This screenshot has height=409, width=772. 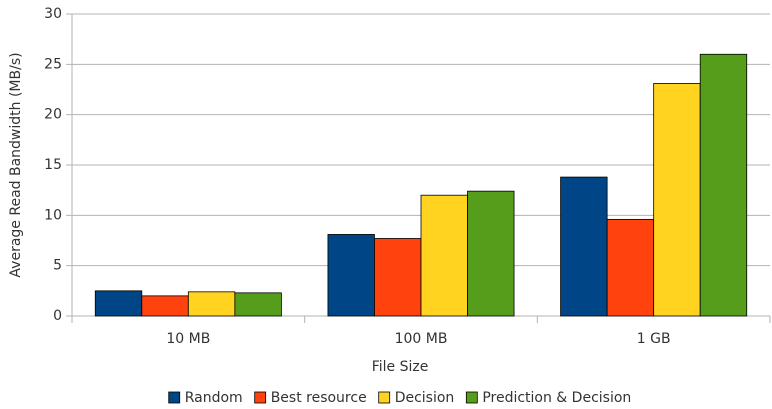 I want to click on y-tick-label: 30, so click(x=53, y=14).